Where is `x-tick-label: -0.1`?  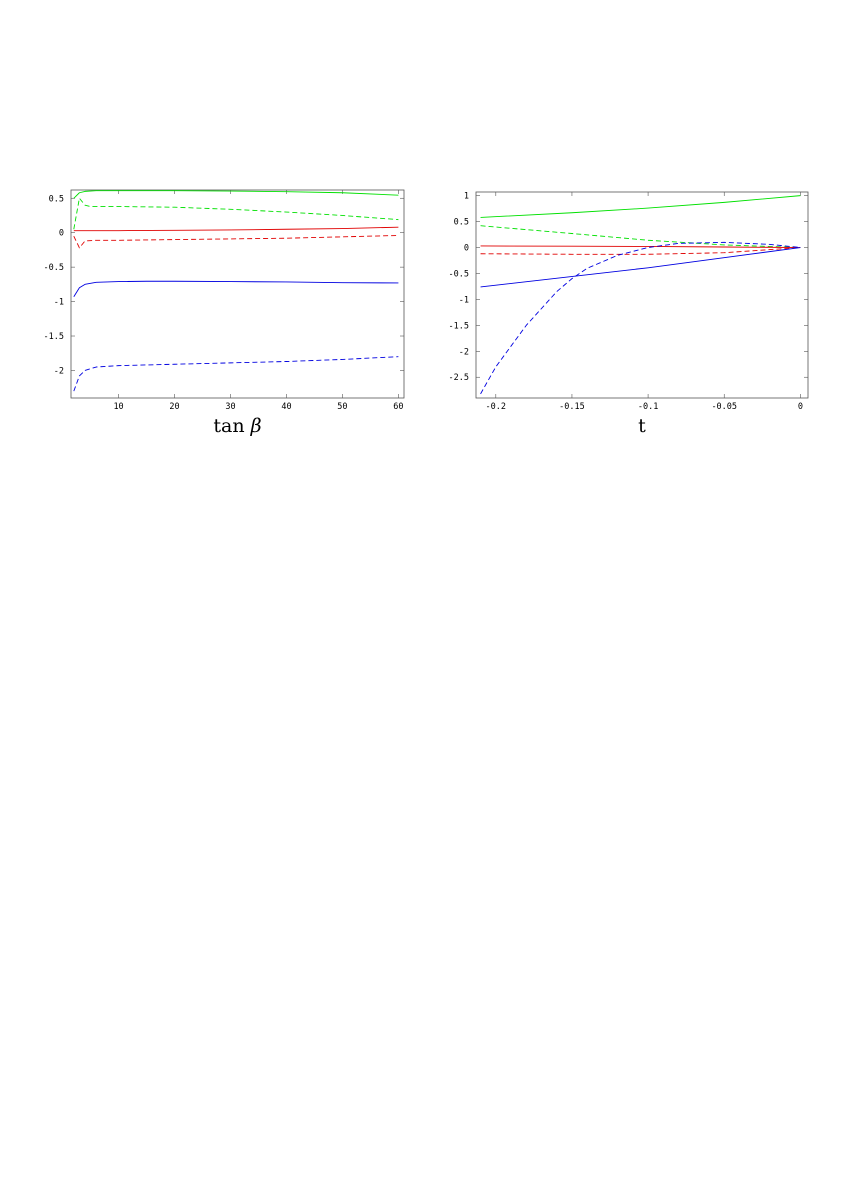 x-tick-label: -0.1 is located at coordinates (648, 407).